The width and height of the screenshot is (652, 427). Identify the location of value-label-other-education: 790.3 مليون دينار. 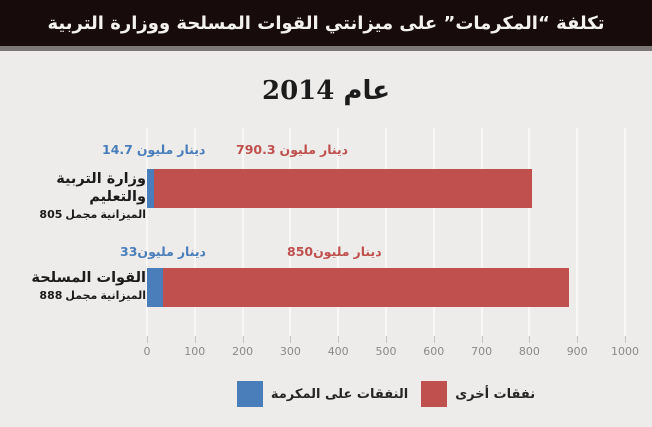
(292, 149).